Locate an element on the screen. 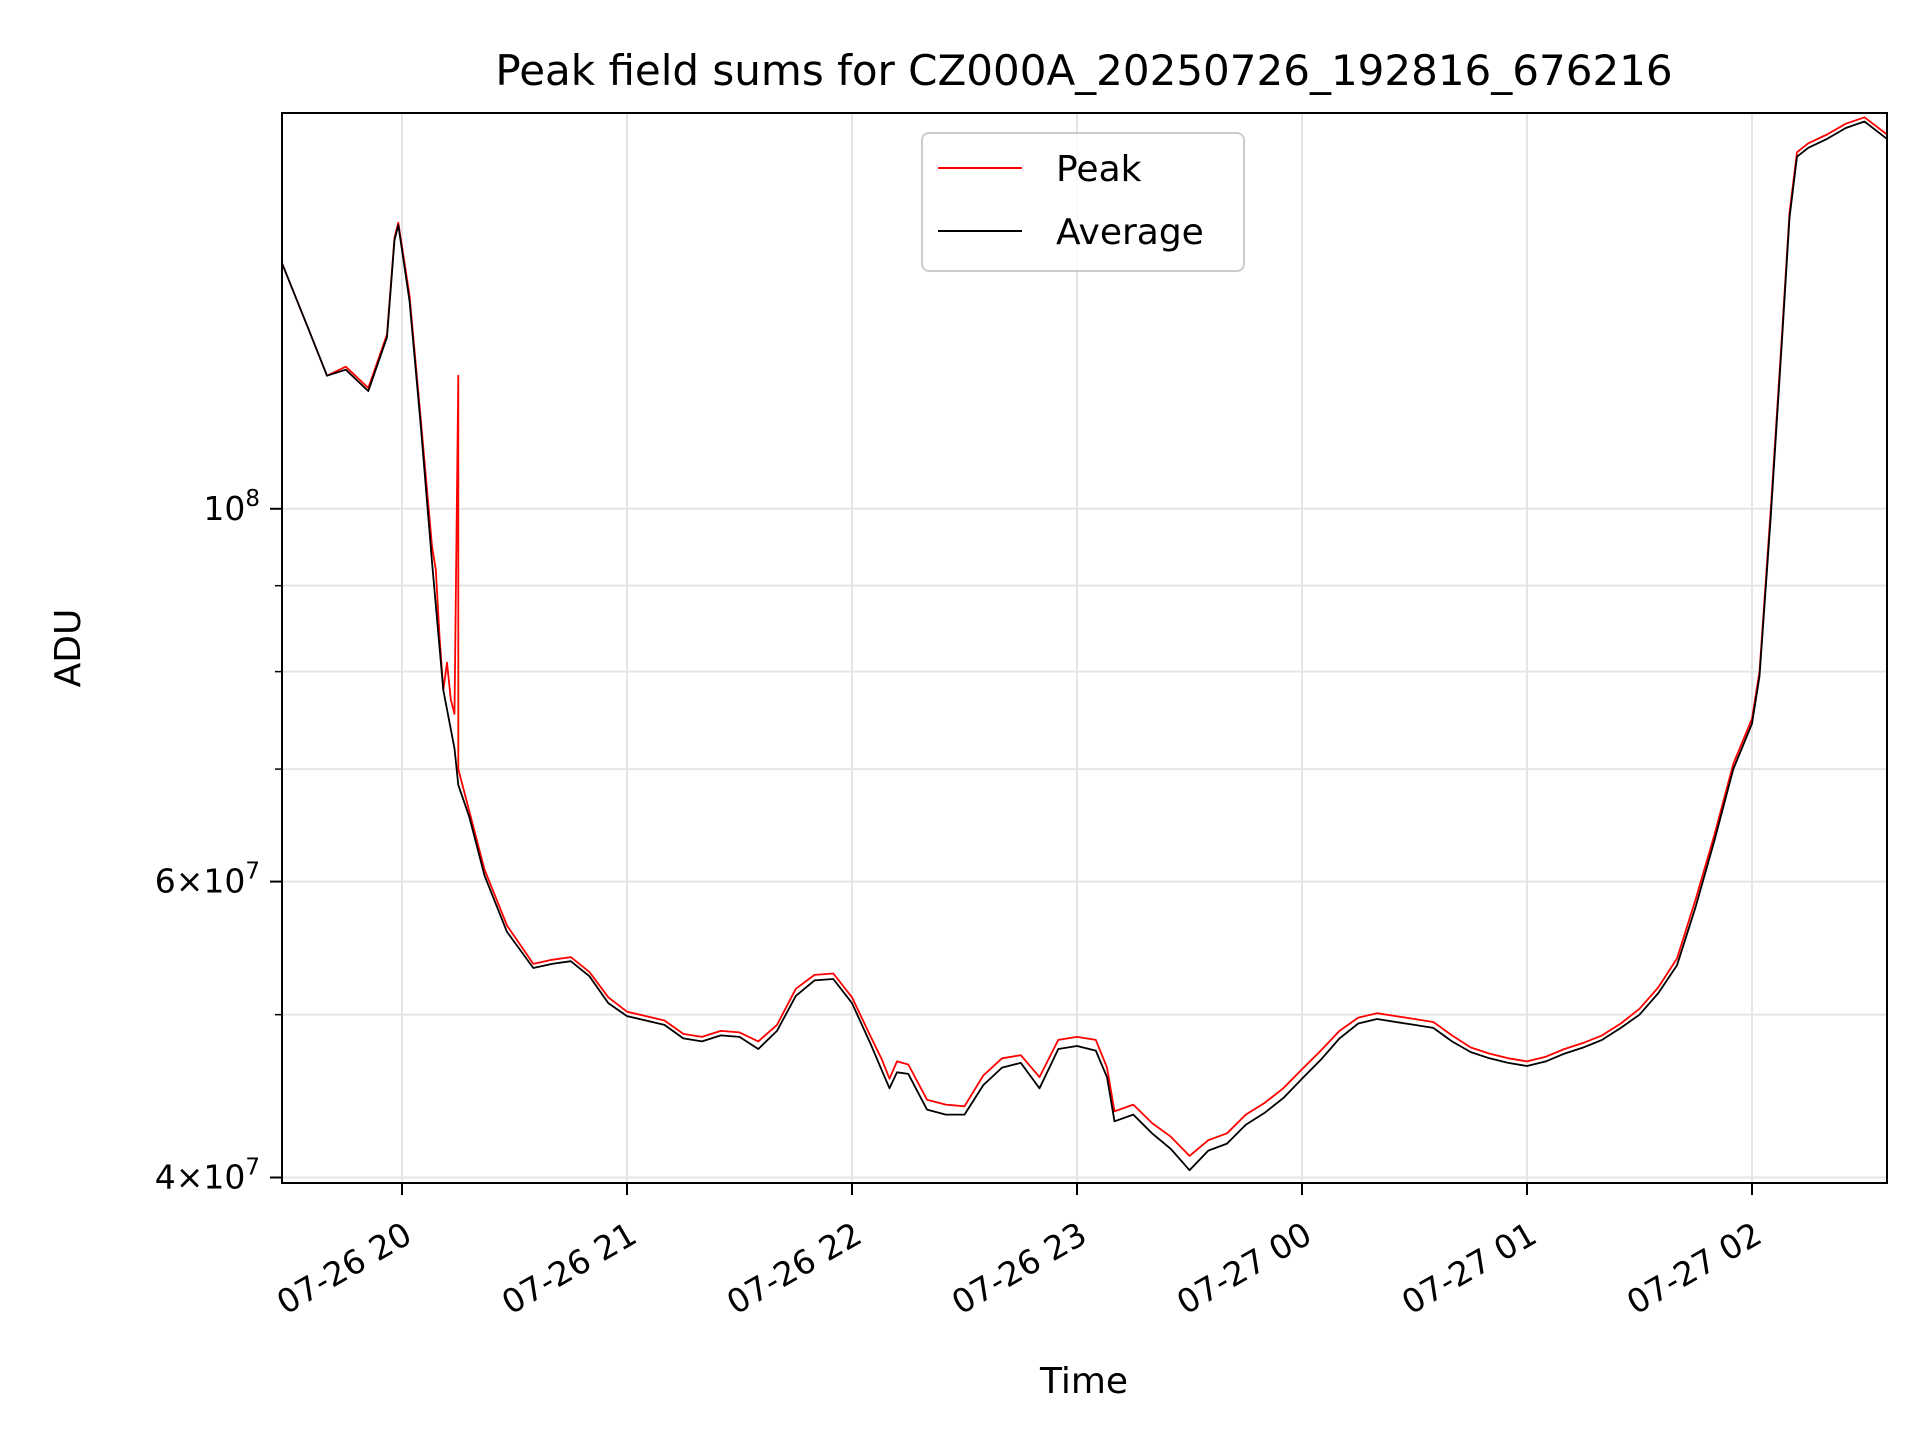  x-axis-label: Time is located at coordinates (1083, 1381).